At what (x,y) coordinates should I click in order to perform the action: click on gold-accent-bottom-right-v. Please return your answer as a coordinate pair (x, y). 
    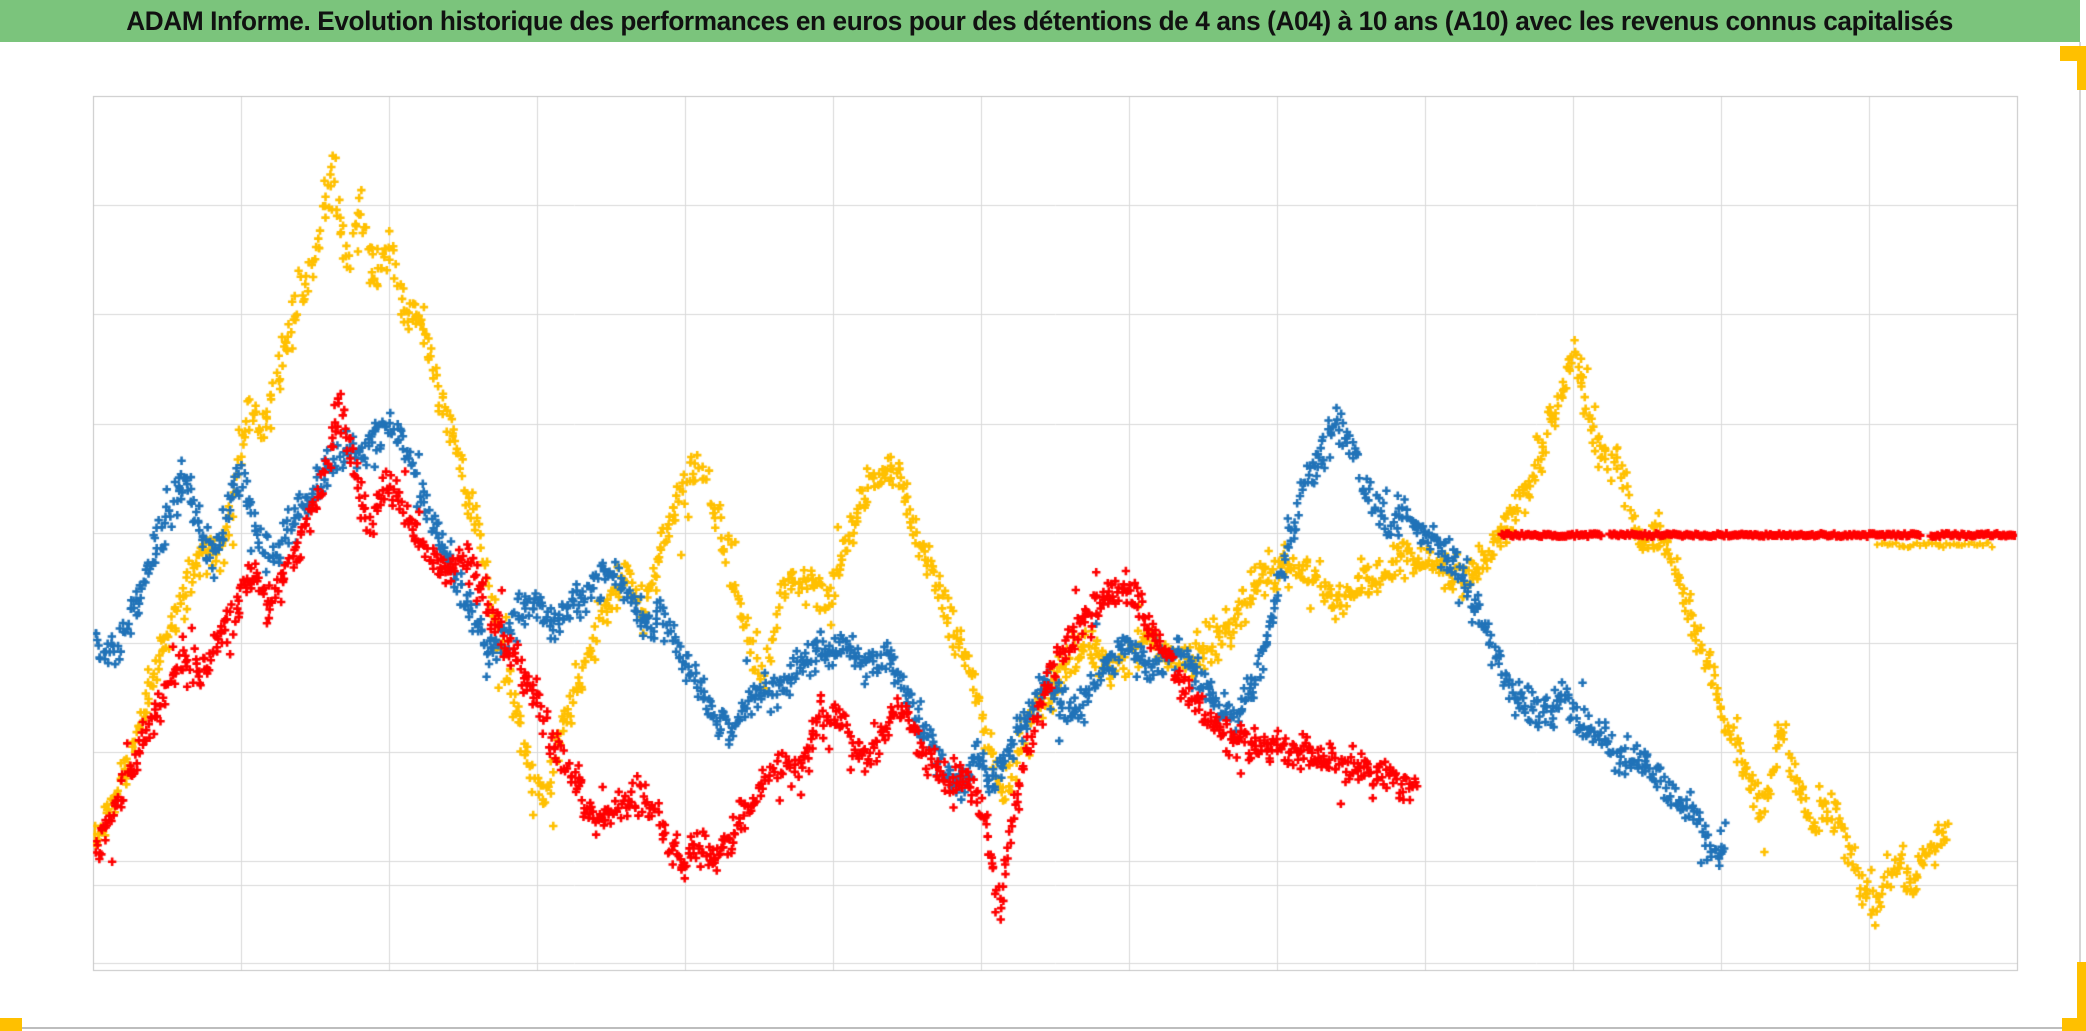
    Looking at the image, I should click on (2081, 992).